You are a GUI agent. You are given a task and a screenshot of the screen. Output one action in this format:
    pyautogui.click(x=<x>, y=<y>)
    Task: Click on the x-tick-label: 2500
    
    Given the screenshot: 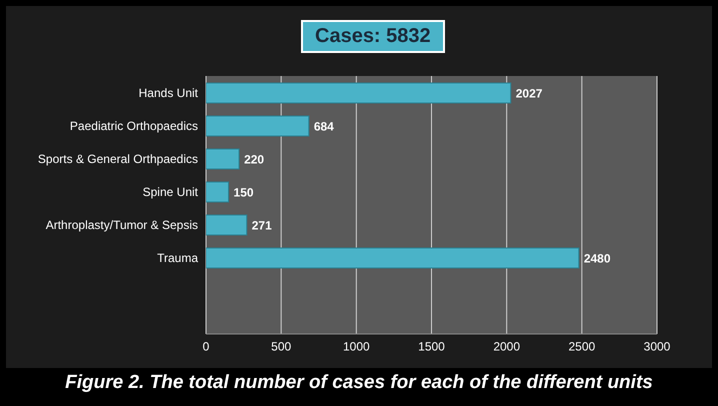 What is the action you would take?
    pyautogui.click(x=582, y=347)
    